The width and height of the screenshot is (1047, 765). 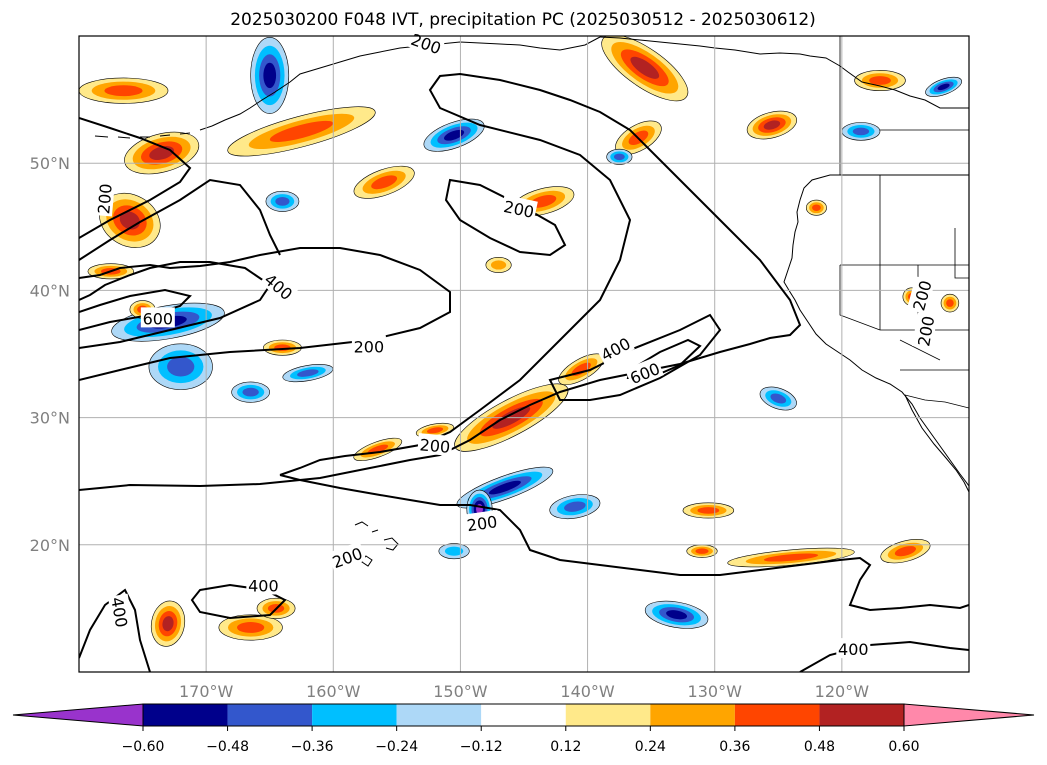 I want to click on lat-tick-label: 50°N, so click(x=50, y=163).